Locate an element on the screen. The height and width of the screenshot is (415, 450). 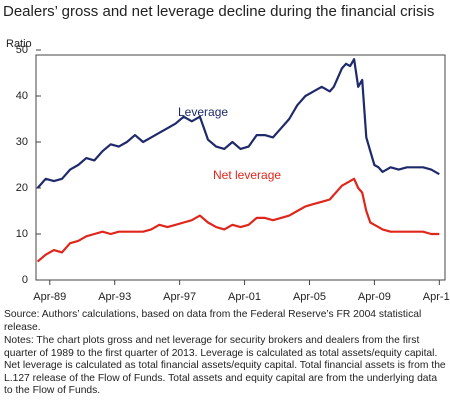
series-label: Leverage is located at coordinates (203, 112).